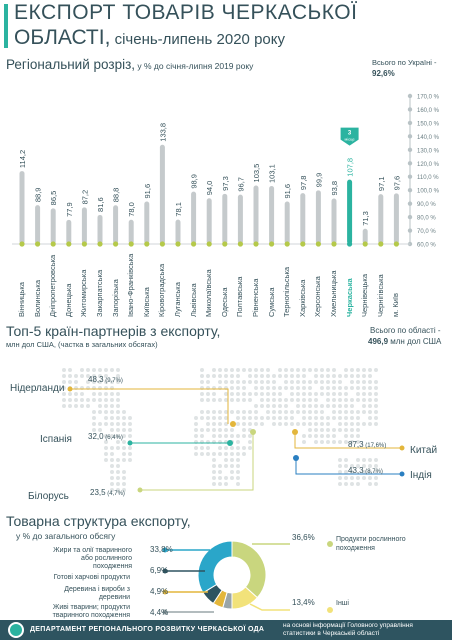  Describe the element at coordinates (318, 296) in the screenshot. I see `region-label: Херсонська` at that location.